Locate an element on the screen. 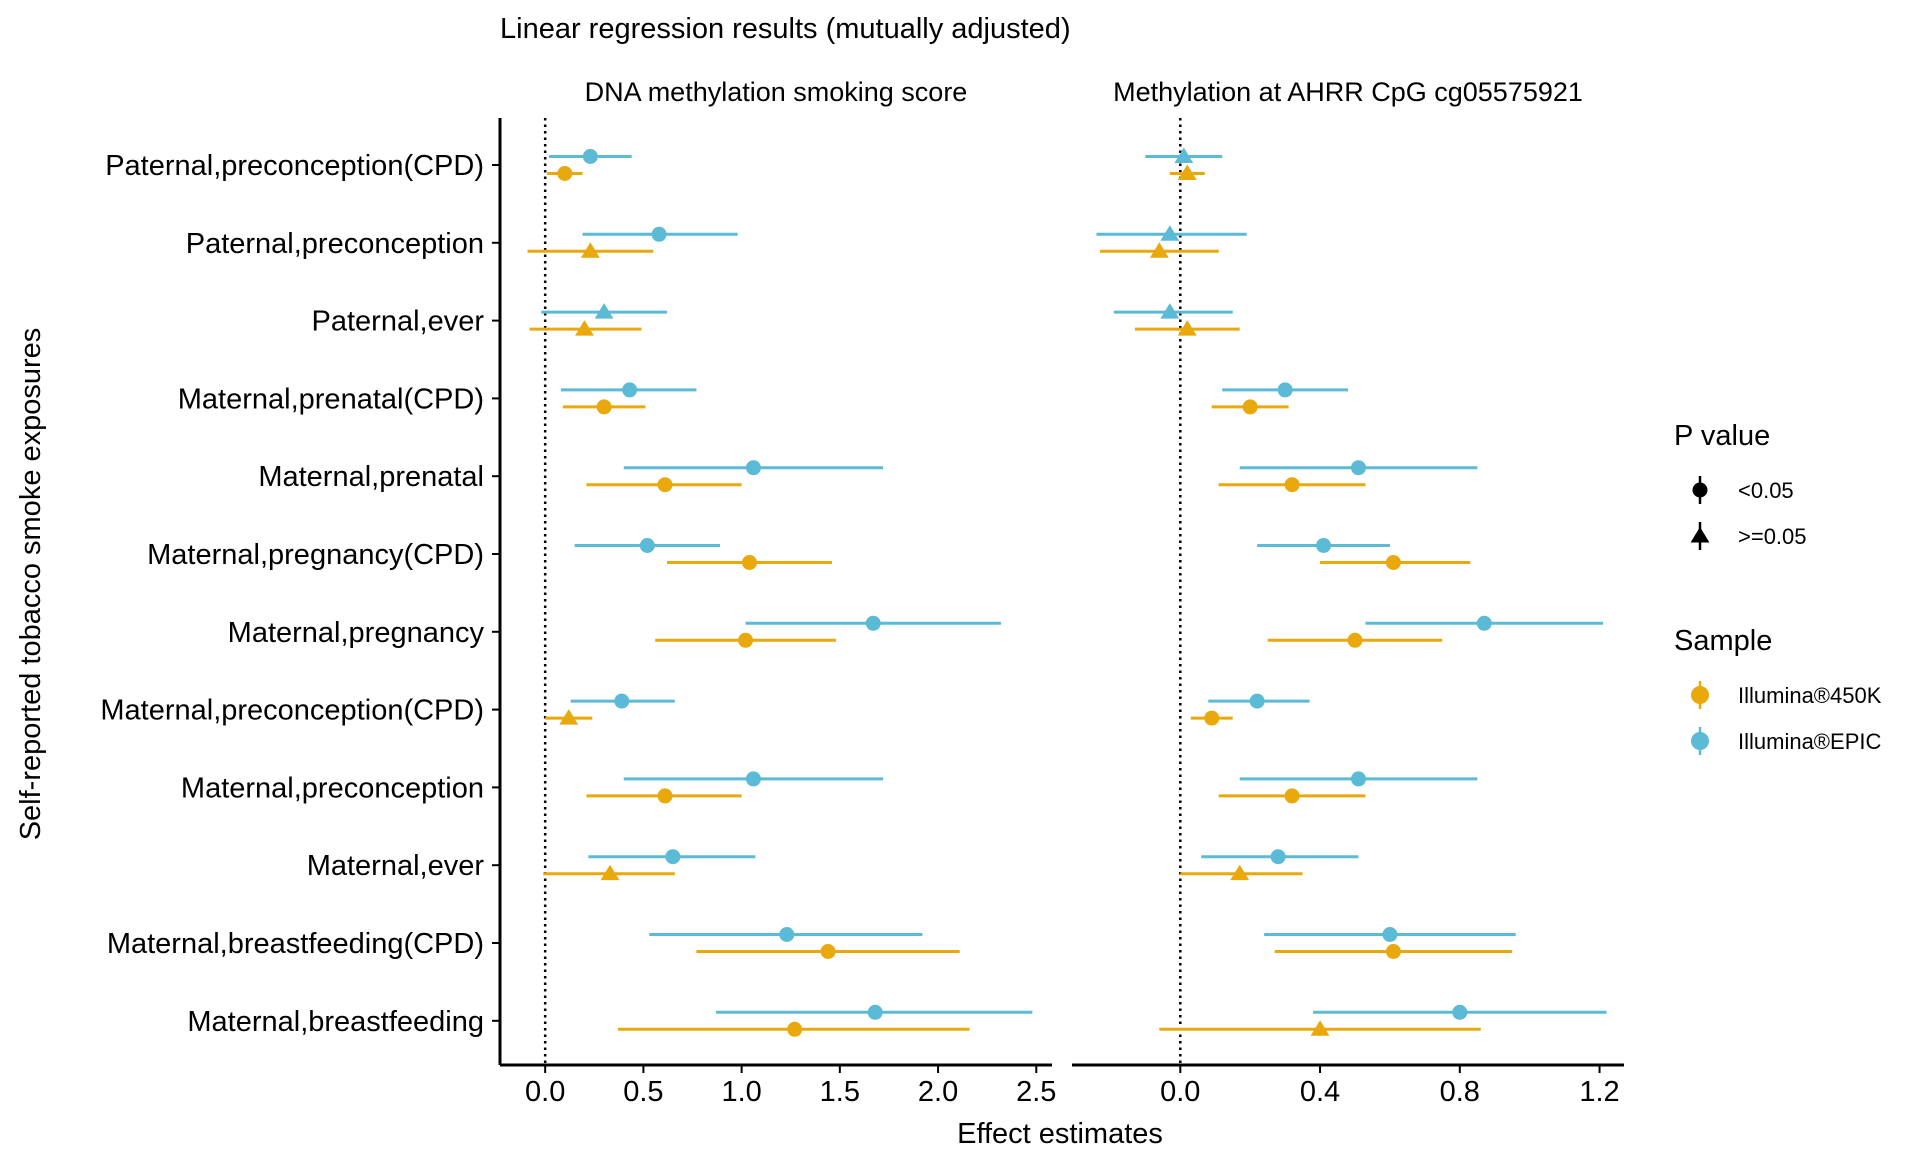  y-axis-title: Self-reported tobacco smoke exposures is located at coordinates (31, 584).